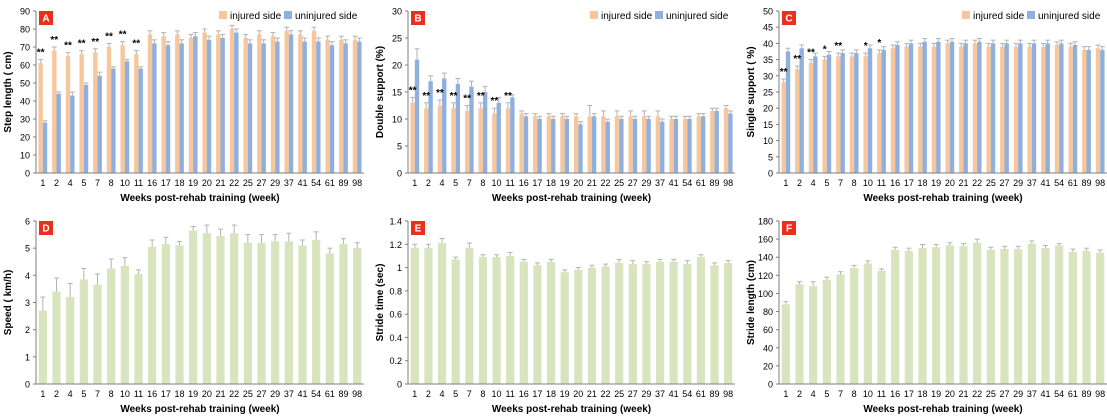 This screenshot has height=416, width=1107. Describe the element at coordinates (395, 291) in the screenshot. I see `y-tick-label: 0.8` at that location.